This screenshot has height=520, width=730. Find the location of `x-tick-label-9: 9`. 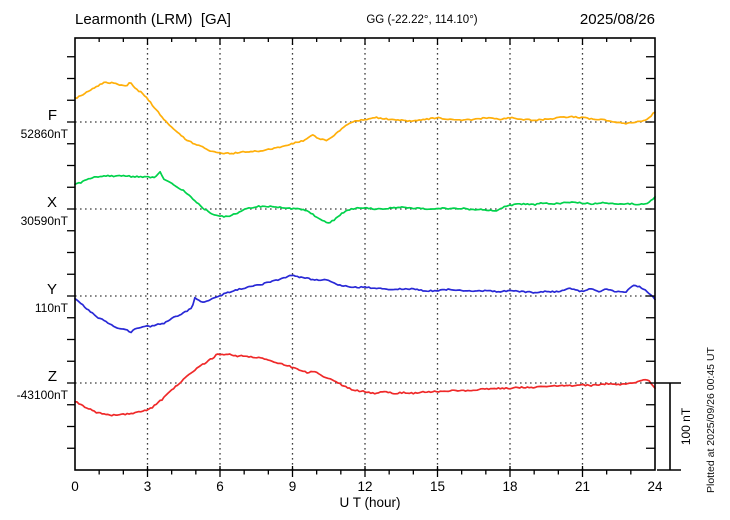

x-tick-label-9: 9 is located at coordinates (293, 486).